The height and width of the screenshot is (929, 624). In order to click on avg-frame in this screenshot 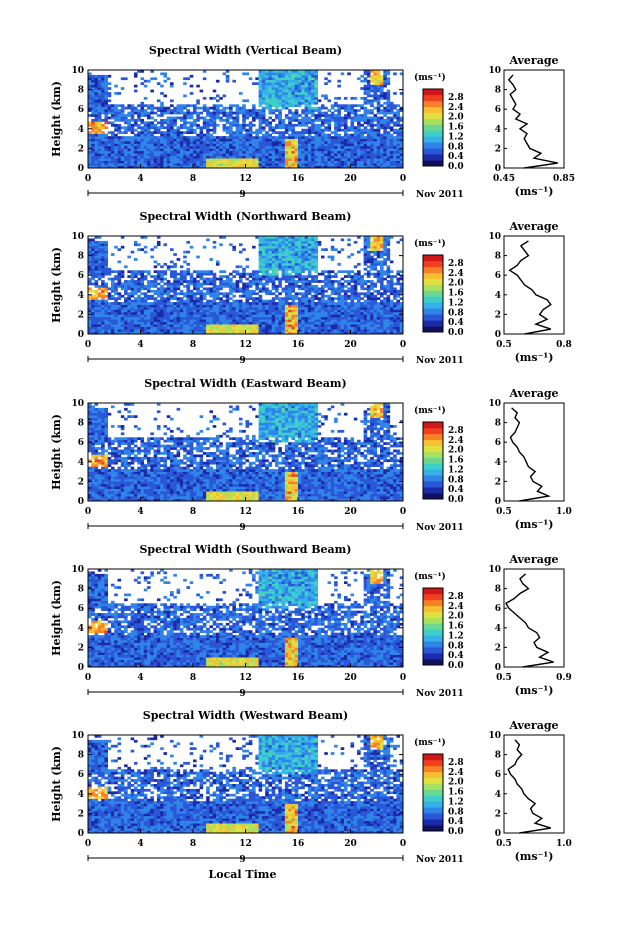, I will do `click(534, 119)`.